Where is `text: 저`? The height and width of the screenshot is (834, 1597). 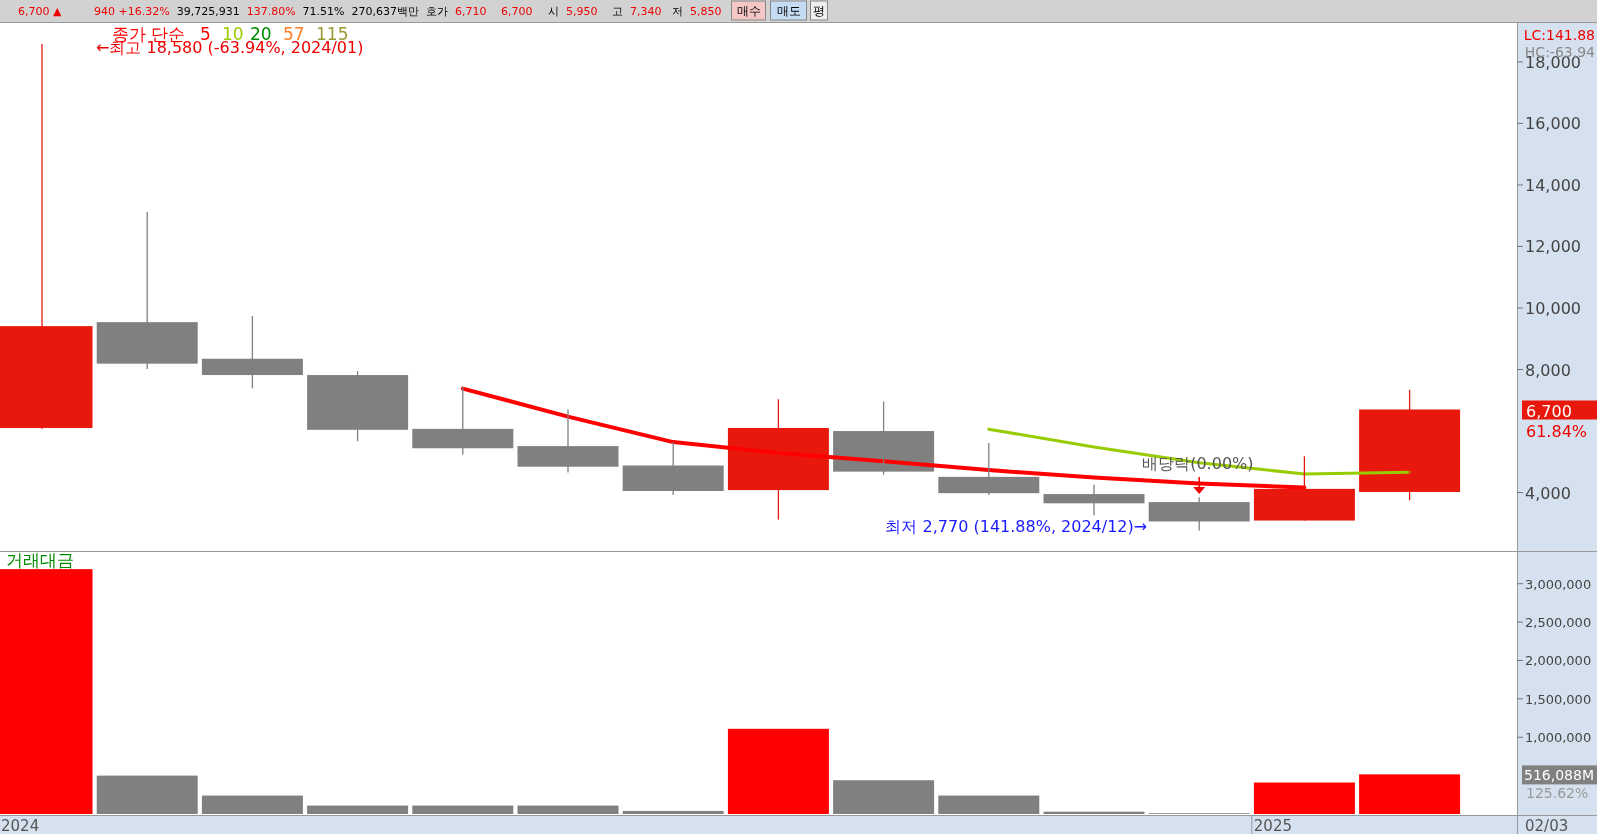
text: 저 is located at coordinates (677, 11).